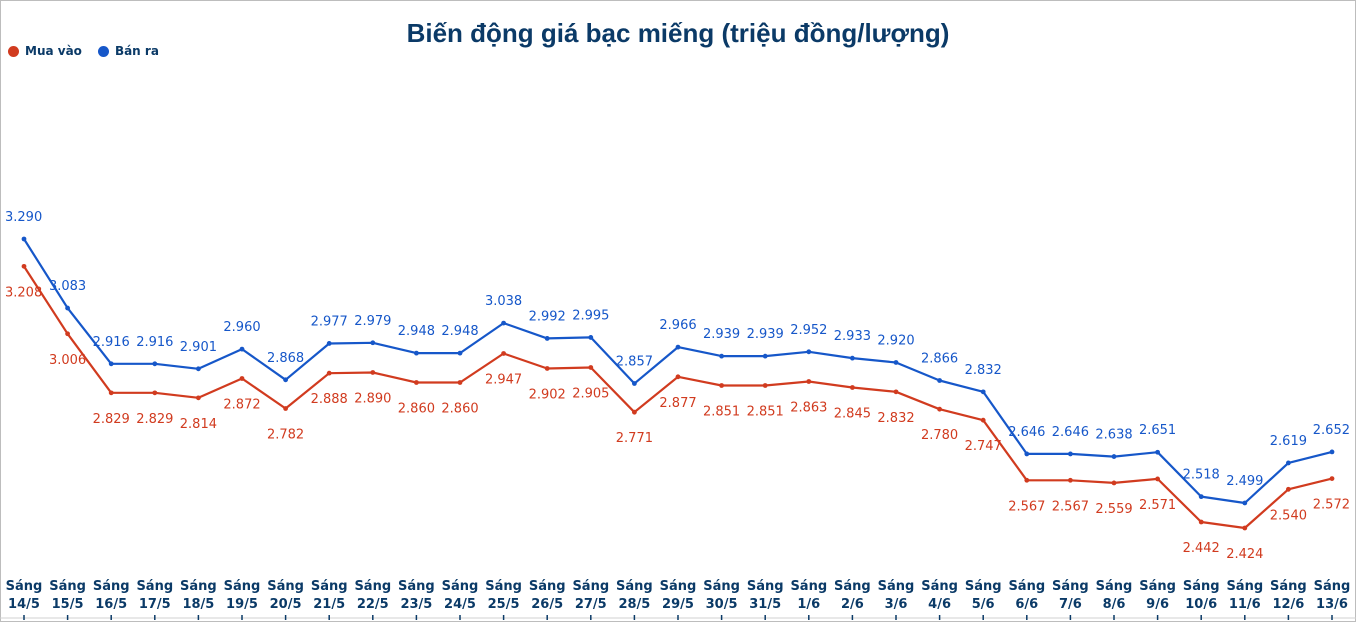 The image size is (1356, 622). What do you see at coordinates (939, 586) in the screenshot?
I see `x-tick-label-22: Sáng` at bounding box center [939, 586].